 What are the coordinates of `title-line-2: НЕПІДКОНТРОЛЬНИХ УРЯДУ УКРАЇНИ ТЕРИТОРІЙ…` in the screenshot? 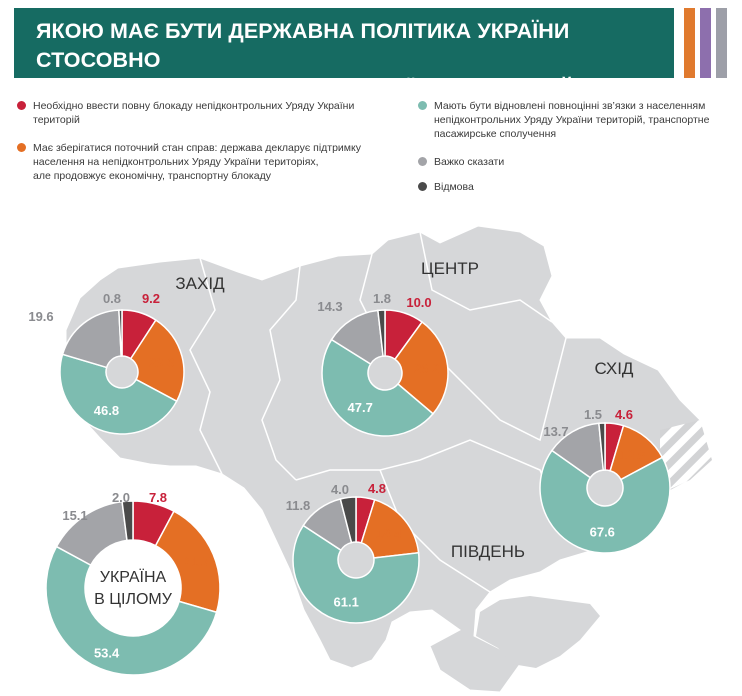 It's located at (312, 89).